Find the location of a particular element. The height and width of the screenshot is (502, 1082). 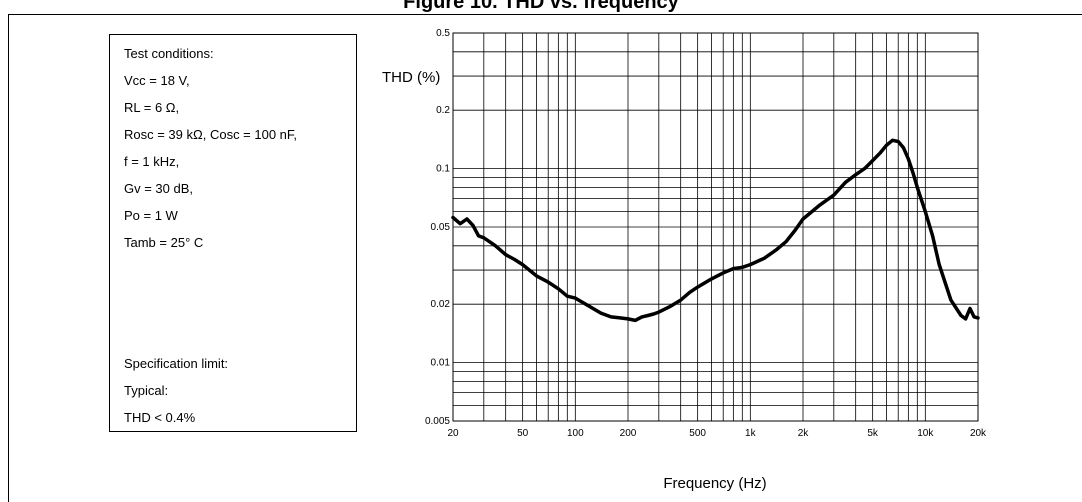

page-title: Figure 10. THD vs. frequency is located at coordinates (541, 6).